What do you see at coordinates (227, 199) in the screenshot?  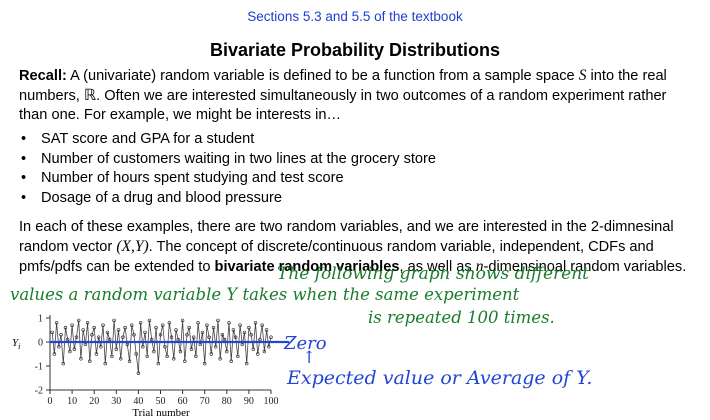 I see `list-item: Dosage of a drug and blood pressure` at bounding box center [227, 199].